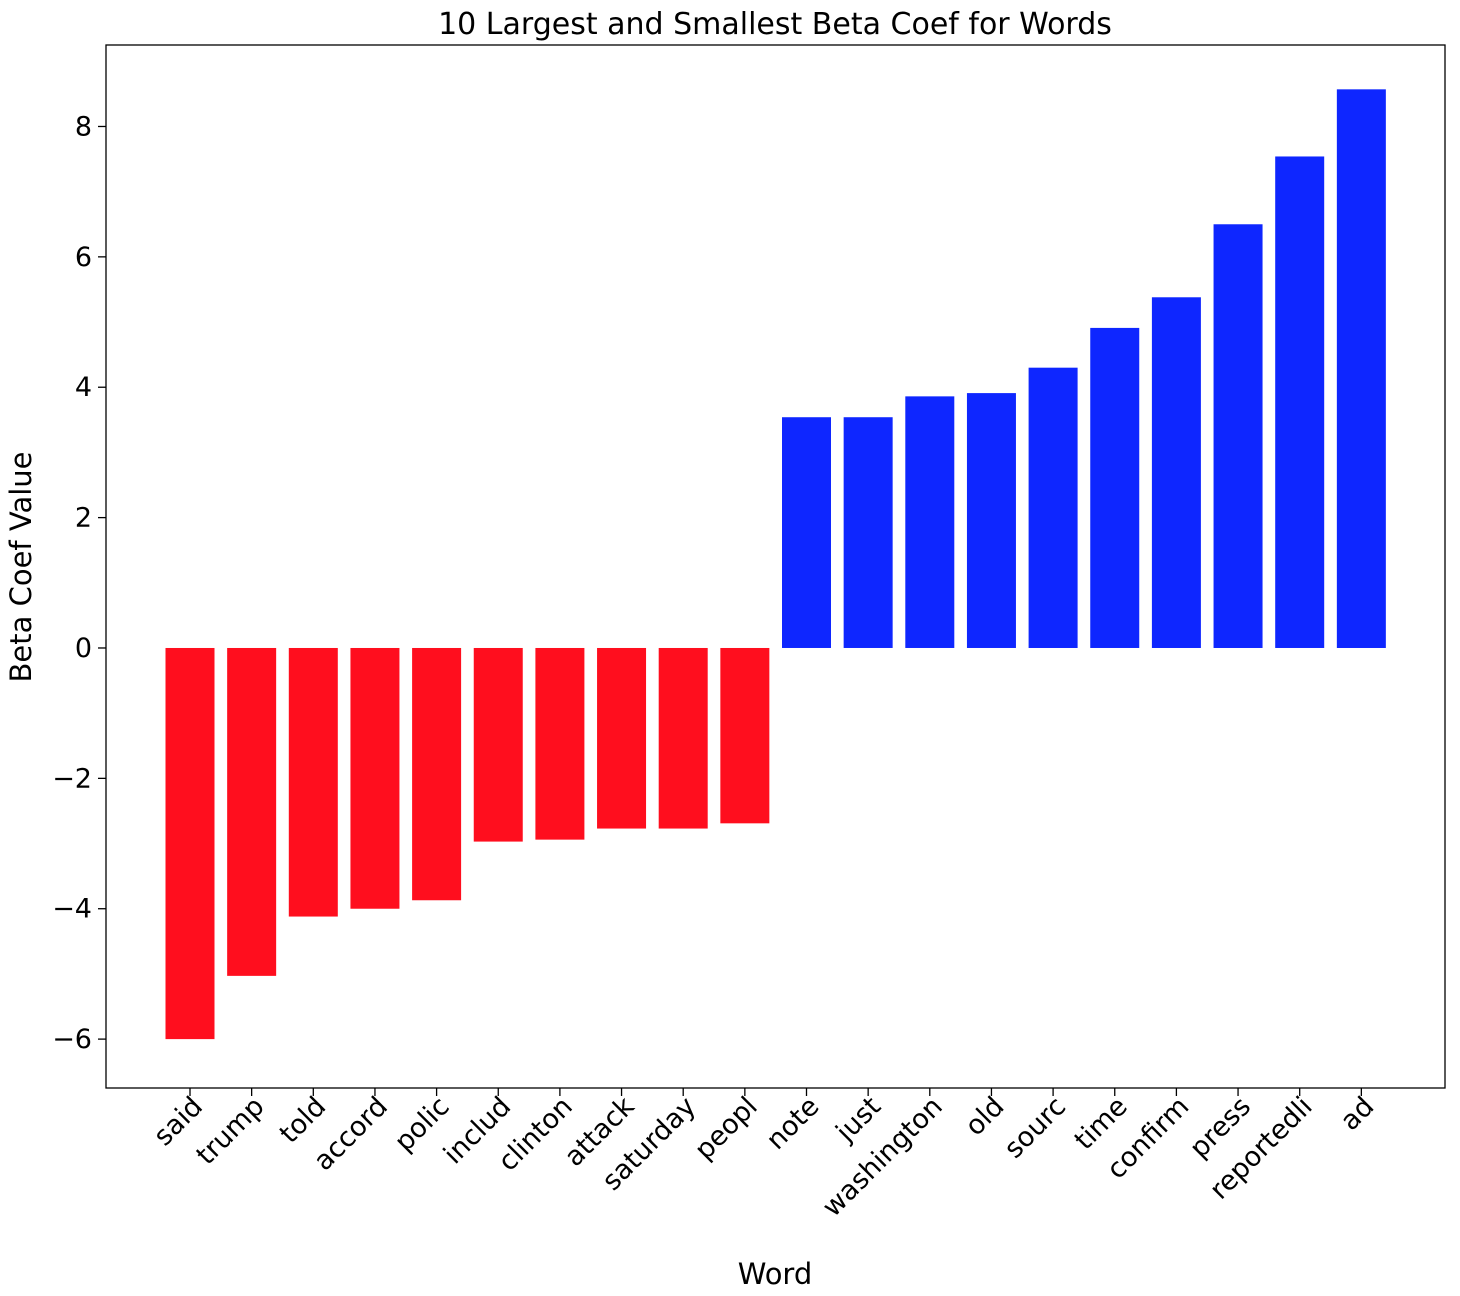  I want to click on bar-reportedli, so click(1300, 402).